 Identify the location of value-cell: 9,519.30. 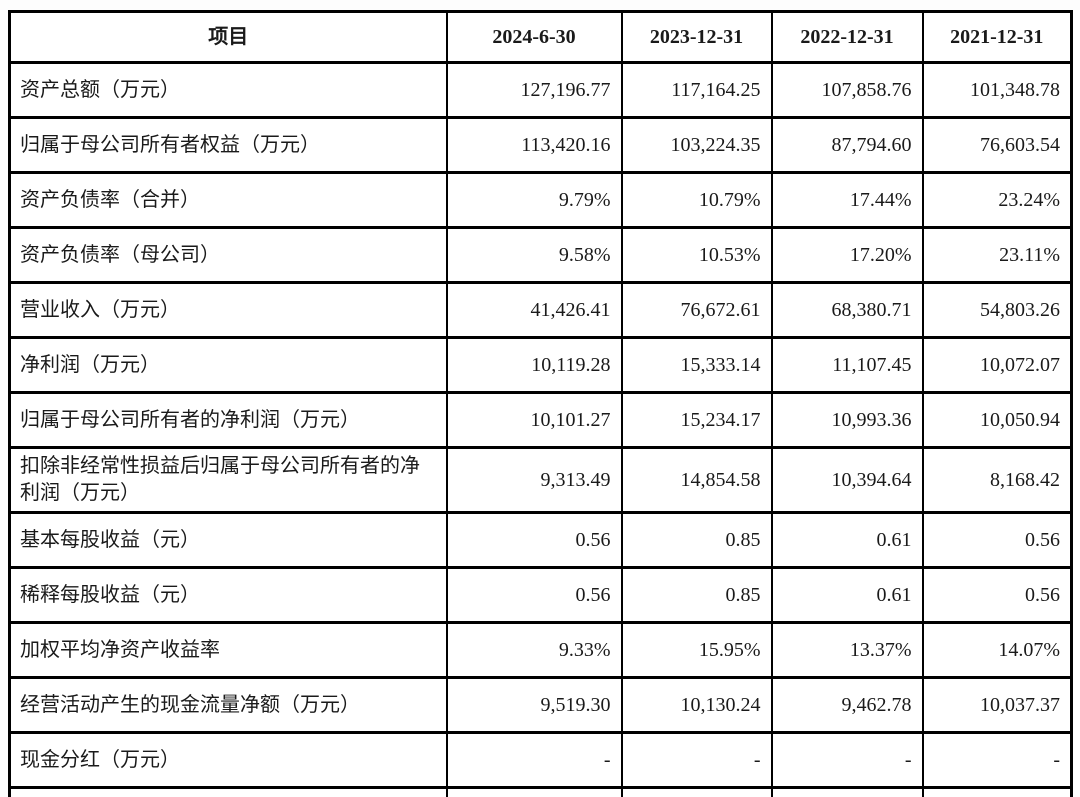
(534, 705).